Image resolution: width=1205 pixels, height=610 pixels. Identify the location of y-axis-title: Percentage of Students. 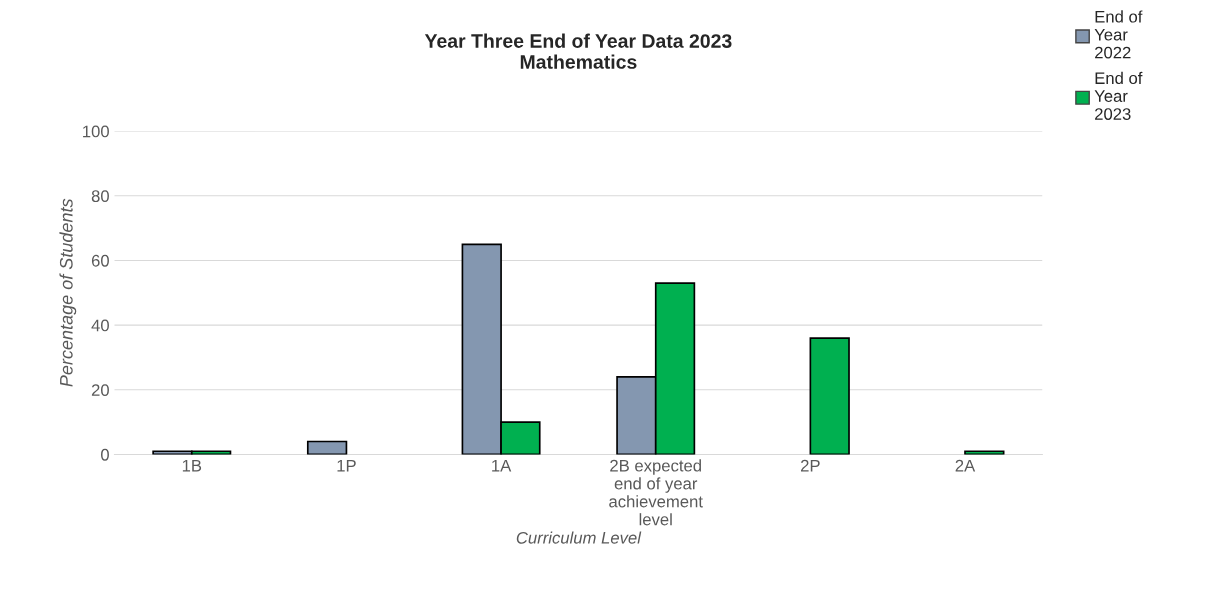
(68, 292).